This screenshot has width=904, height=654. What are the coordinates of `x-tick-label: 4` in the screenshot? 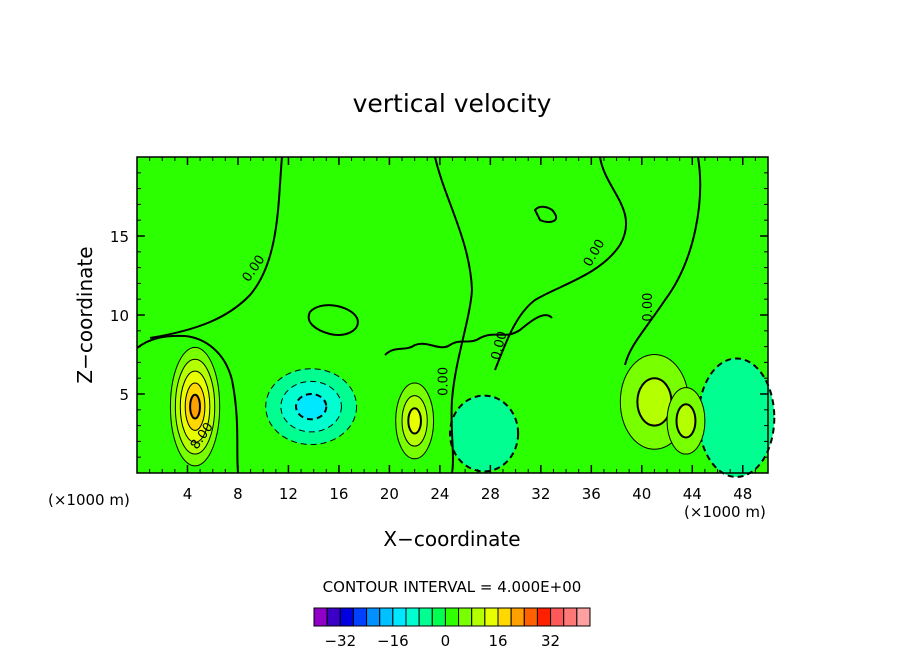 It's located at (188, 494).